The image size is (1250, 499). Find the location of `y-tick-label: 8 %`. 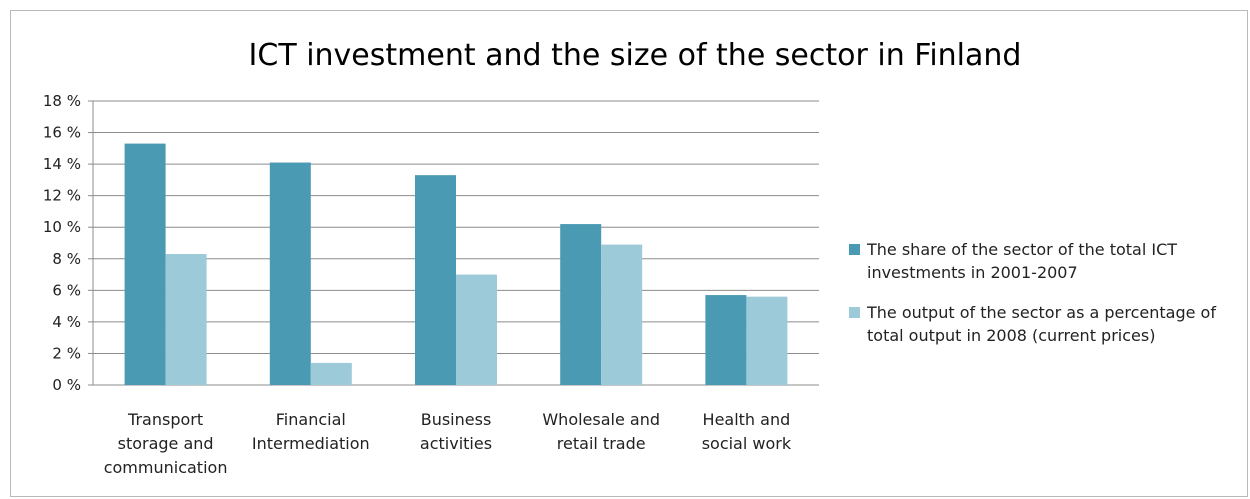

y-tick-label: 8 % is located at coordinates (66, 259).